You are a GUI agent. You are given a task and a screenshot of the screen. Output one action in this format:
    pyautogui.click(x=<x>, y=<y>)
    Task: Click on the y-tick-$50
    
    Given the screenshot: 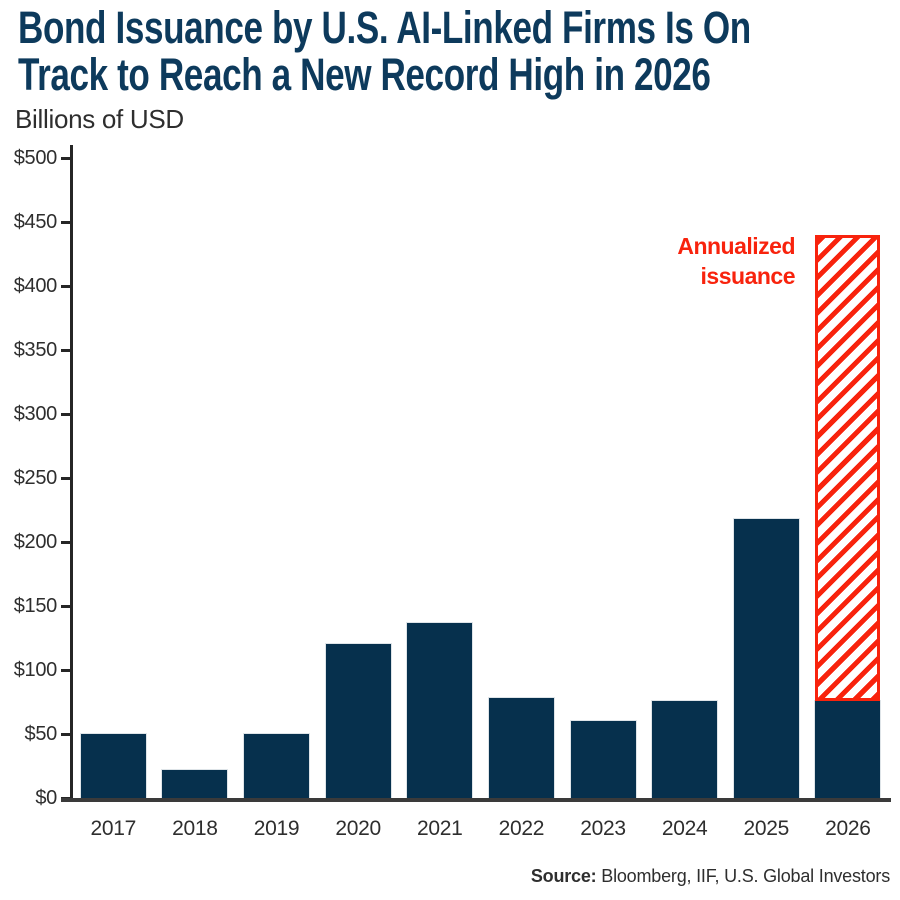 What is the action you would take?
    pyautogui.click(x=66, y=734)
    